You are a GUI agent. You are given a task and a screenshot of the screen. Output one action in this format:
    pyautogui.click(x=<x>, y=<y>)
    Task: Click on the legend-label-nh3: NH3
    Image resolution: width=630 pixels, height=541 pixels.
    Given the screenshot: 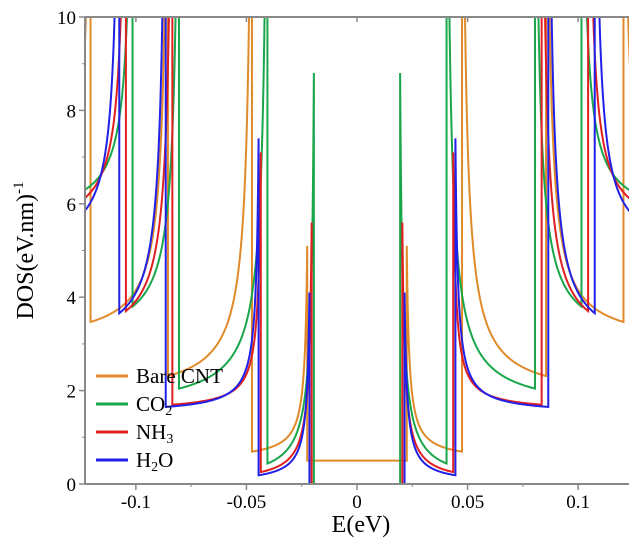 What is the action you would take?
    pyautogui.click(x=154, y=433)
    